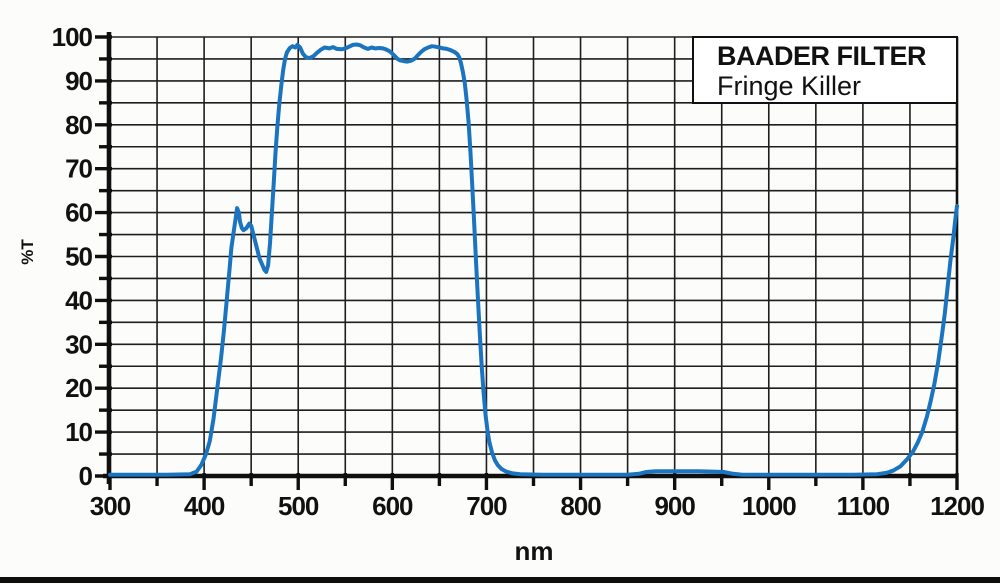 The height and width of the screenshot is (584, 1000). What do you see at coordinates (500, 580) in the screenshot?
I see `bottom-border-bar` at bounding box center [500, 580].